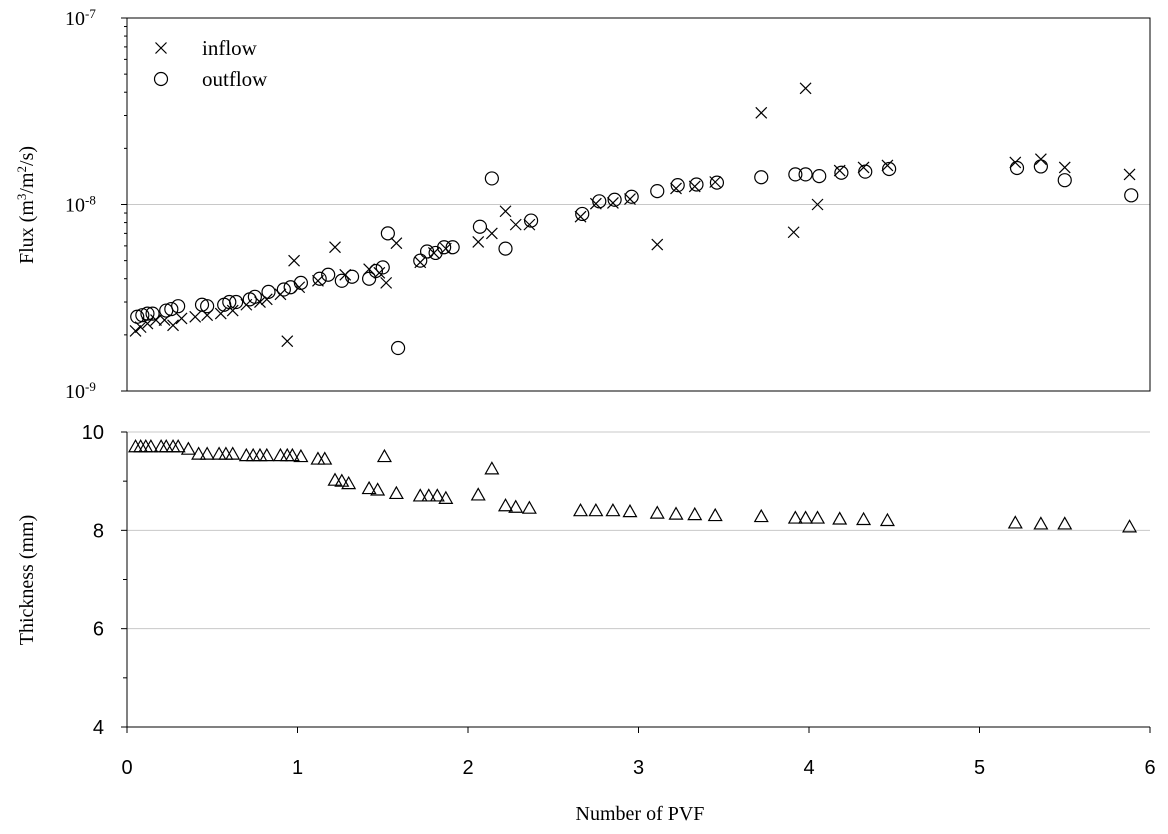 The height and width of the screenshot is (834, 1168). I want to click on x-axis-label: Number of PVF, so click(640, 814).